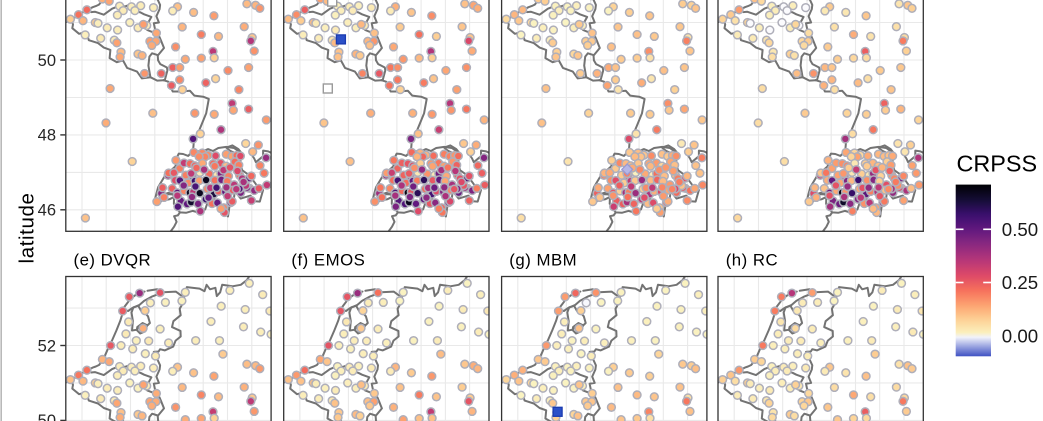  I want to click on svg-text: 48, so click(47, 136).